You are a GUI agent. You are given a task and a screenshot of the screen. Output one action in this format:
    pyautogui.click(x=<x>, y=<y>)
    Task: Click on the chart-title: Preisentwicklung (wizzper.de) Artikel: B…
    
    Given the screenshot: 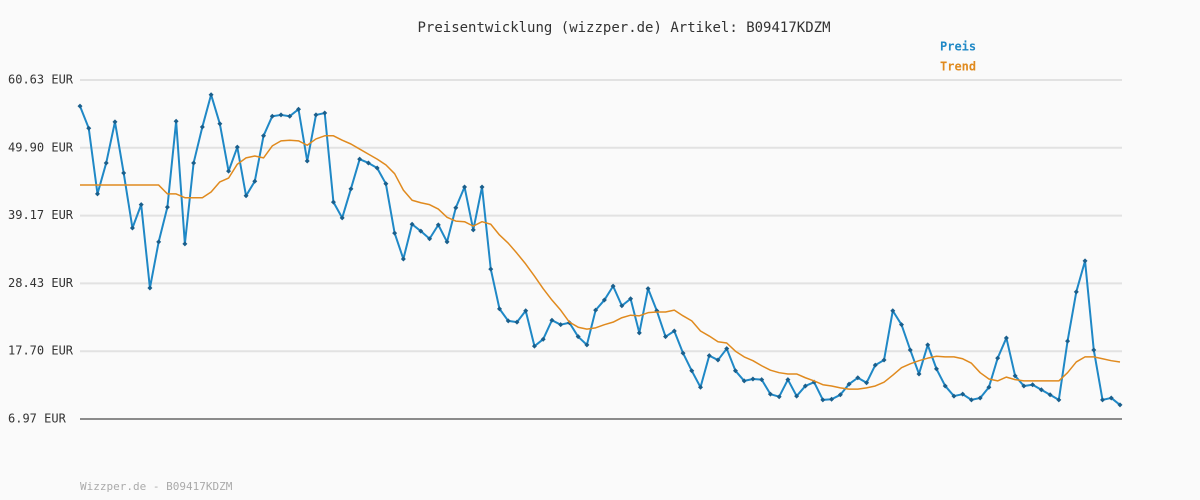 What is the action you would take?
    pyautogui.click(x=623, y=28)
    